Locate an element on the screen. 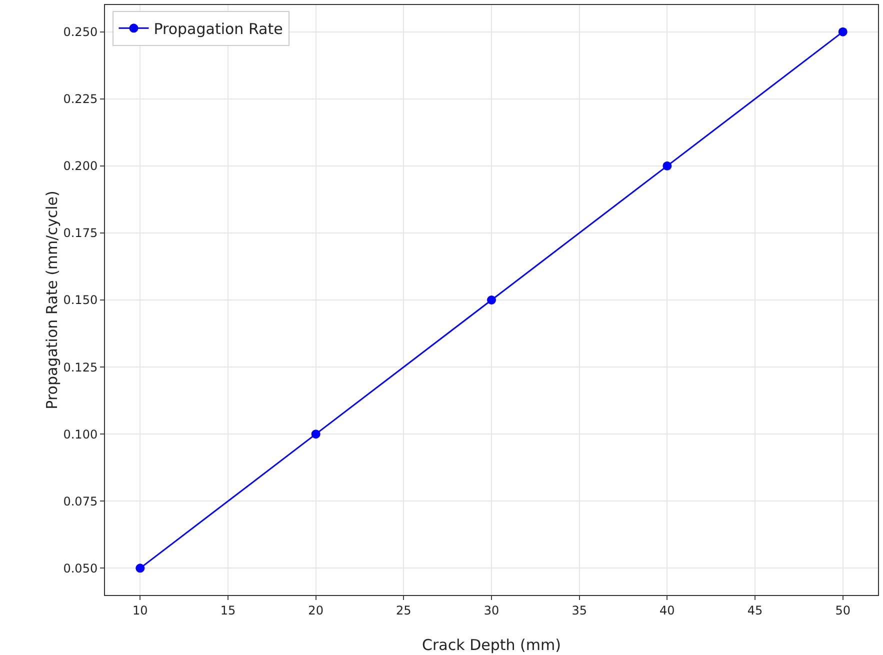 The width and height of the screenshot is (883, 655). y-axis-title: Propagation Rate (mm/cycle) is located at coordinates (52, 300).